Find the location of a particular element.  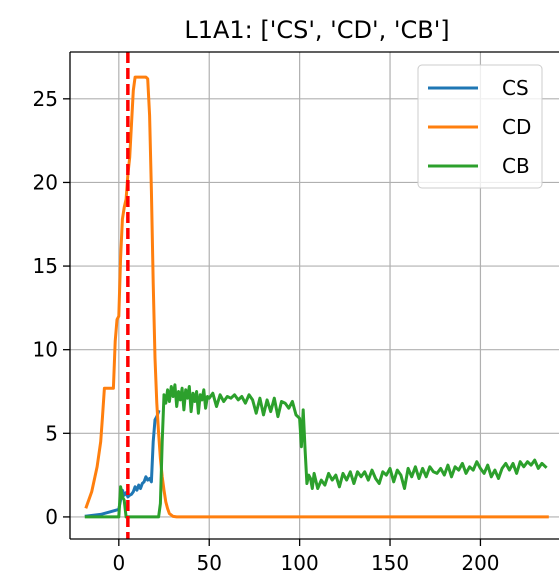

legend-label-cd: CD is located at coordinates (516, 127).